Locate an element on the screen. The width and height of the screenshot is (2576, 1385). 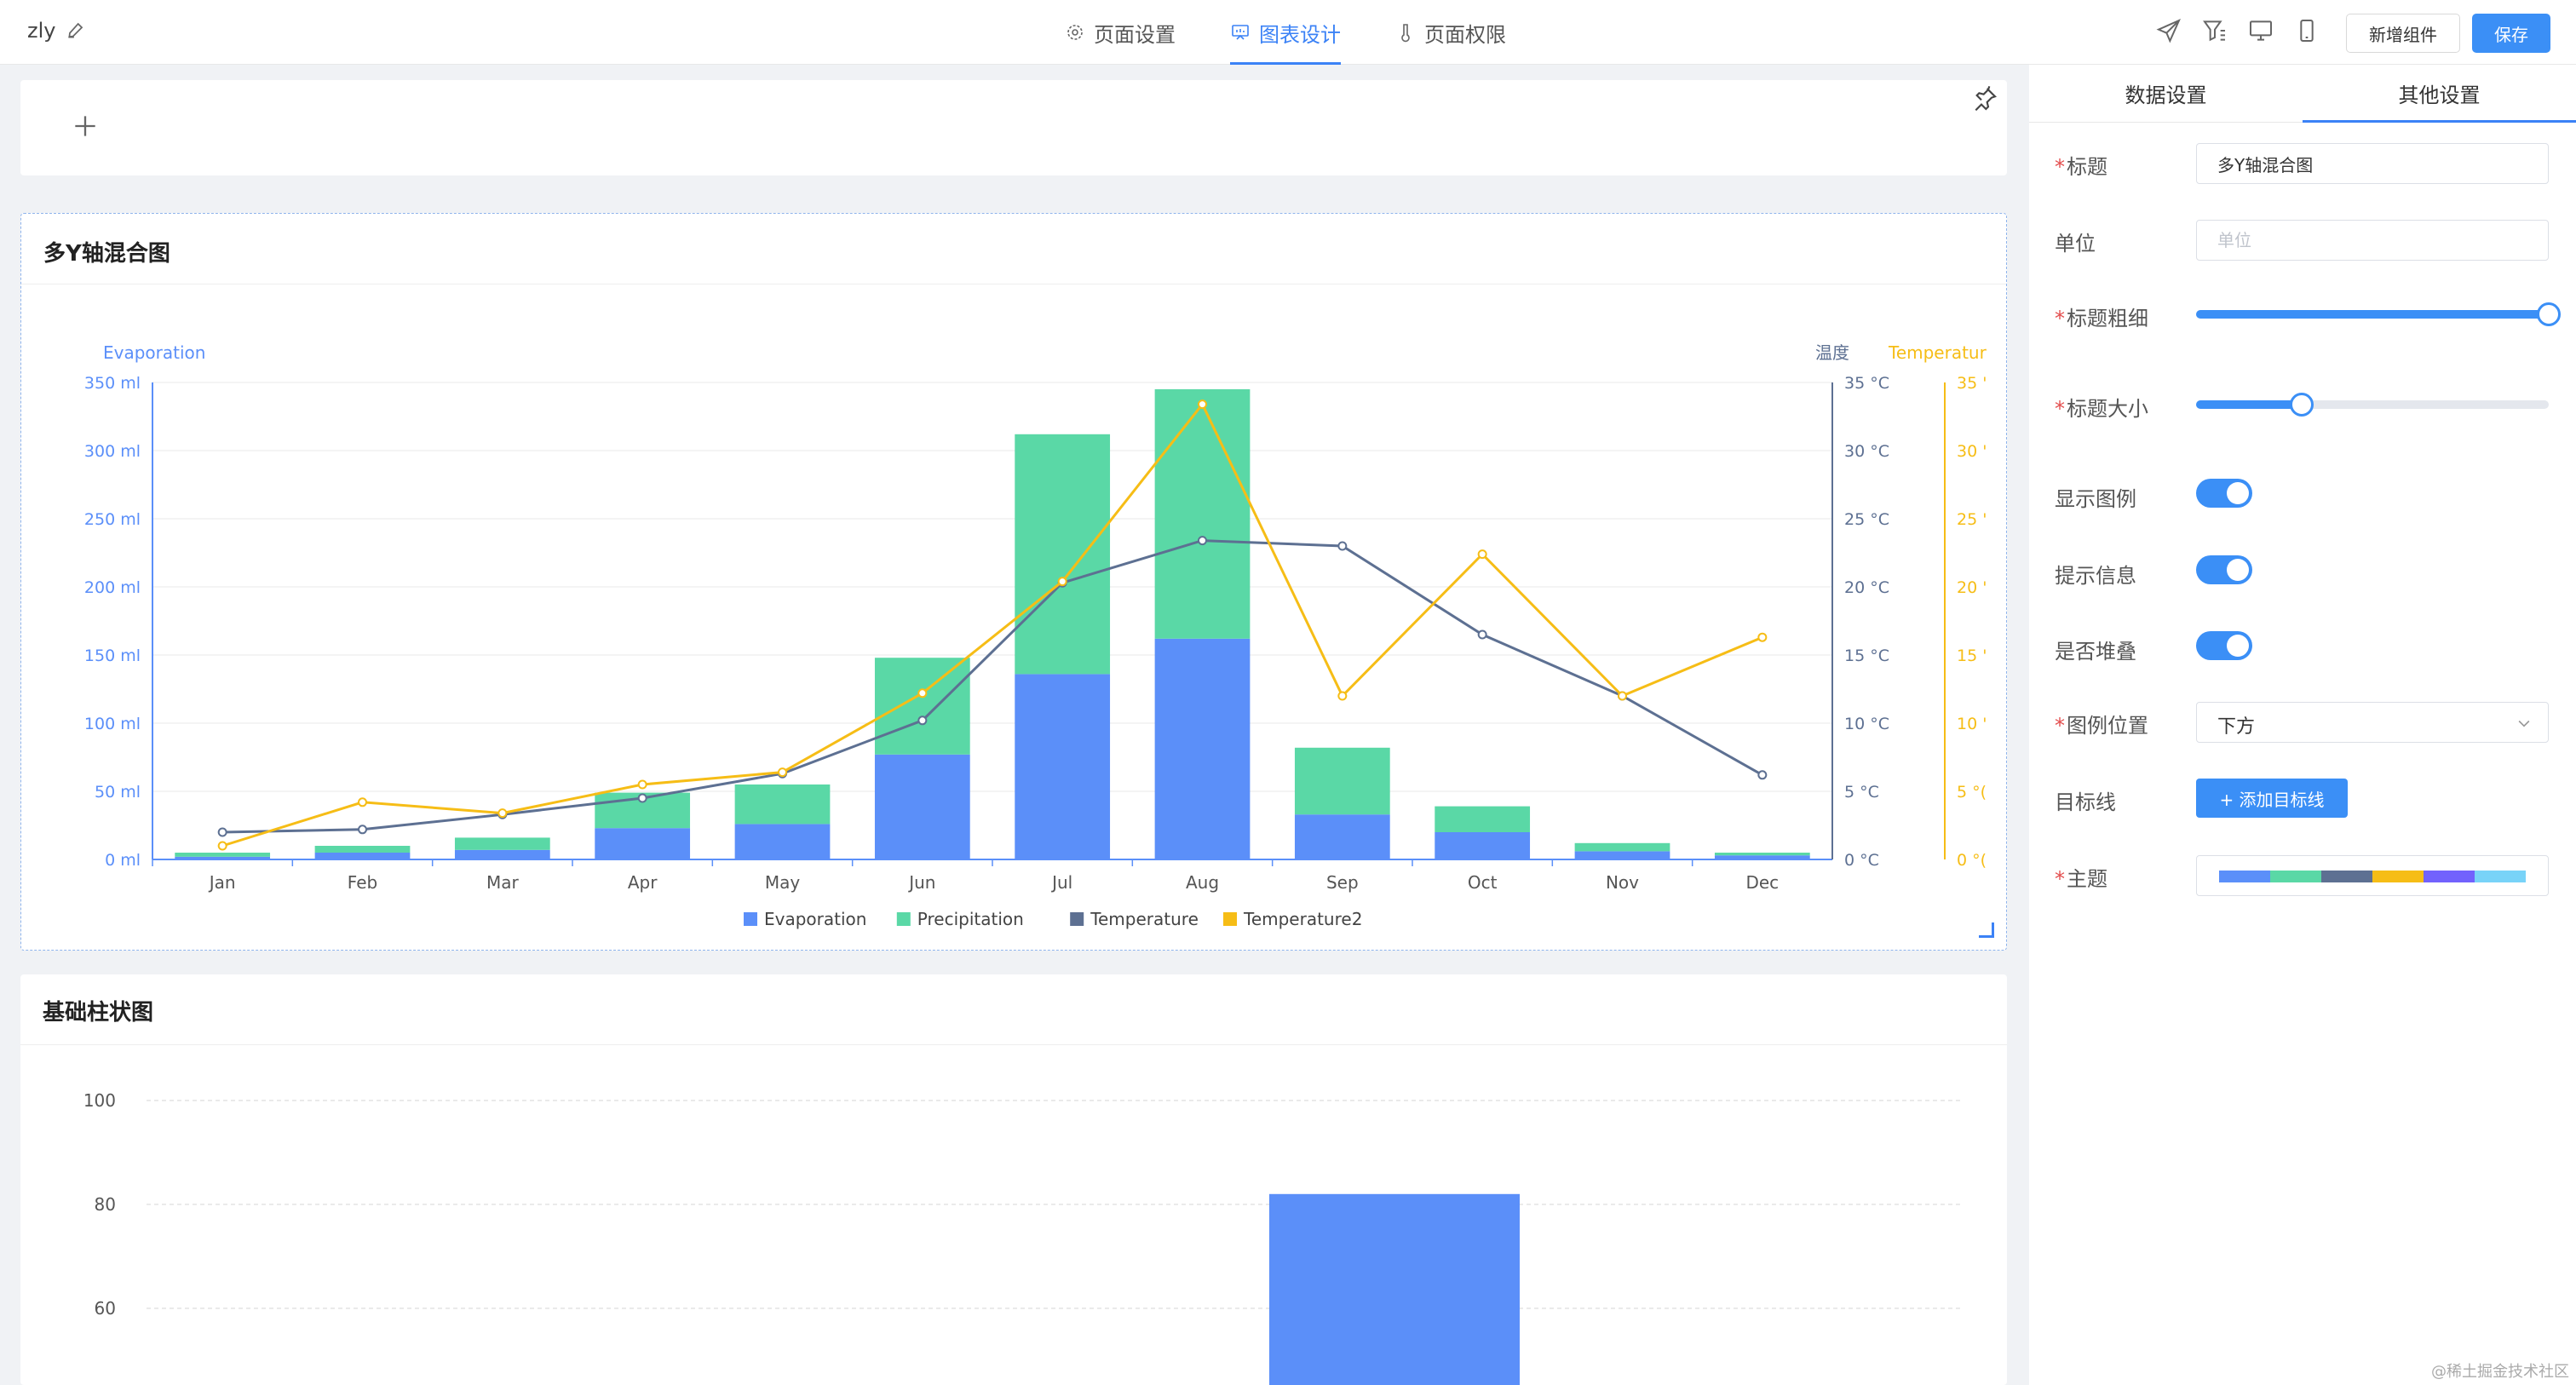
field-label: 提示信息 is located at coordinates (2096, 576).